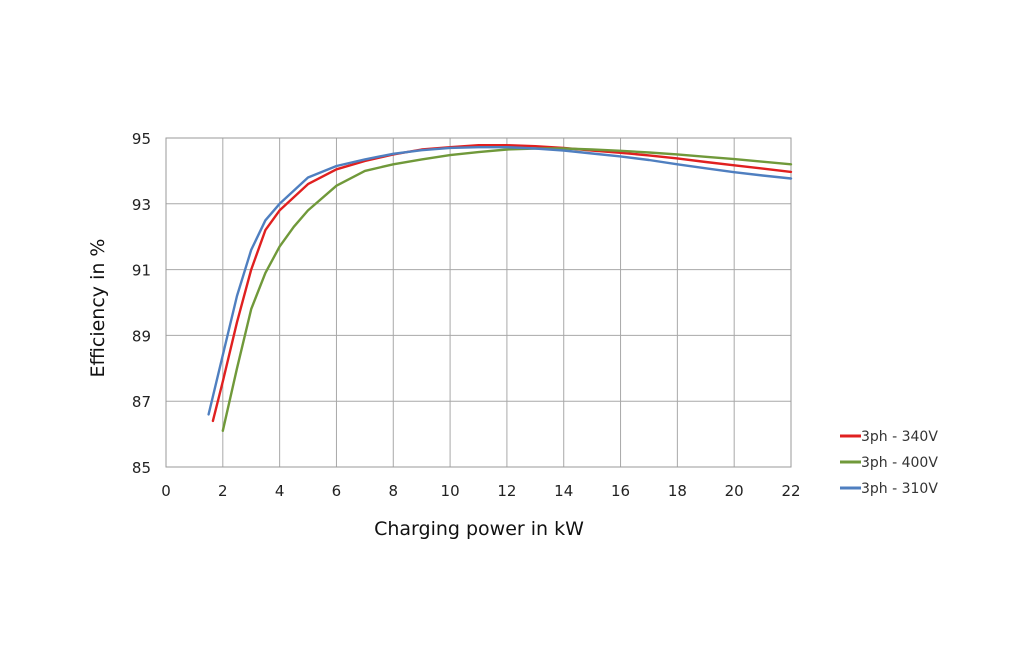 The image size is (1024, 664). What do you see at coordinates (337, 491) in the screenshot?
I see `x-tick-label: 6` at bounding box center [337, 491].